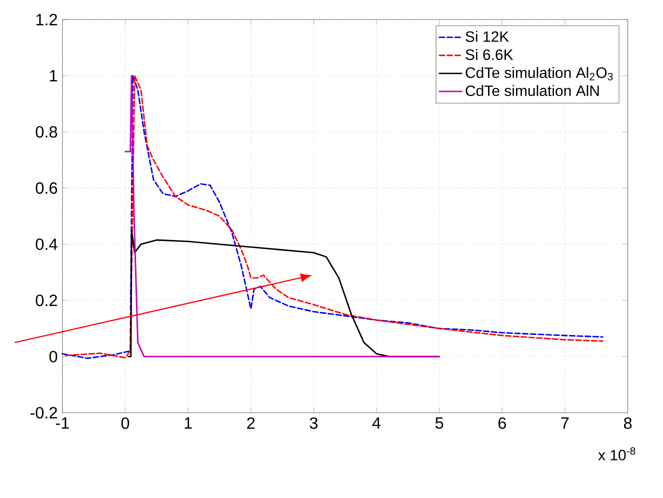  Describe the element at coordinates (376, 423) in the screenshot. I see `x-tick-label: 4` at that location.